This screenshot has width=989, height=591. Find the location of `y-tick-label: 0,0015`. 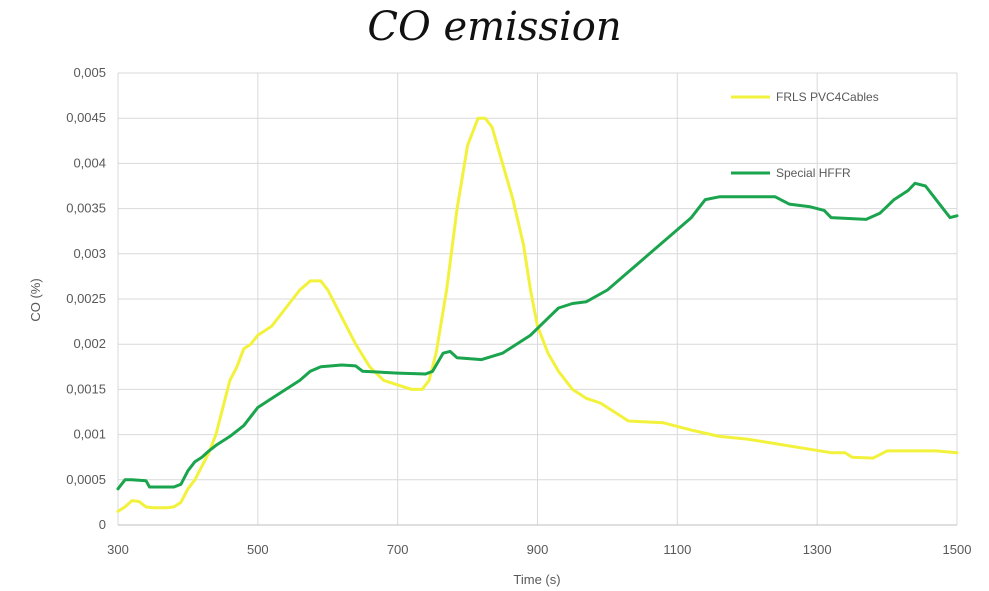

y-tick-label: 0,0015 is located at coordinates (86, 388).